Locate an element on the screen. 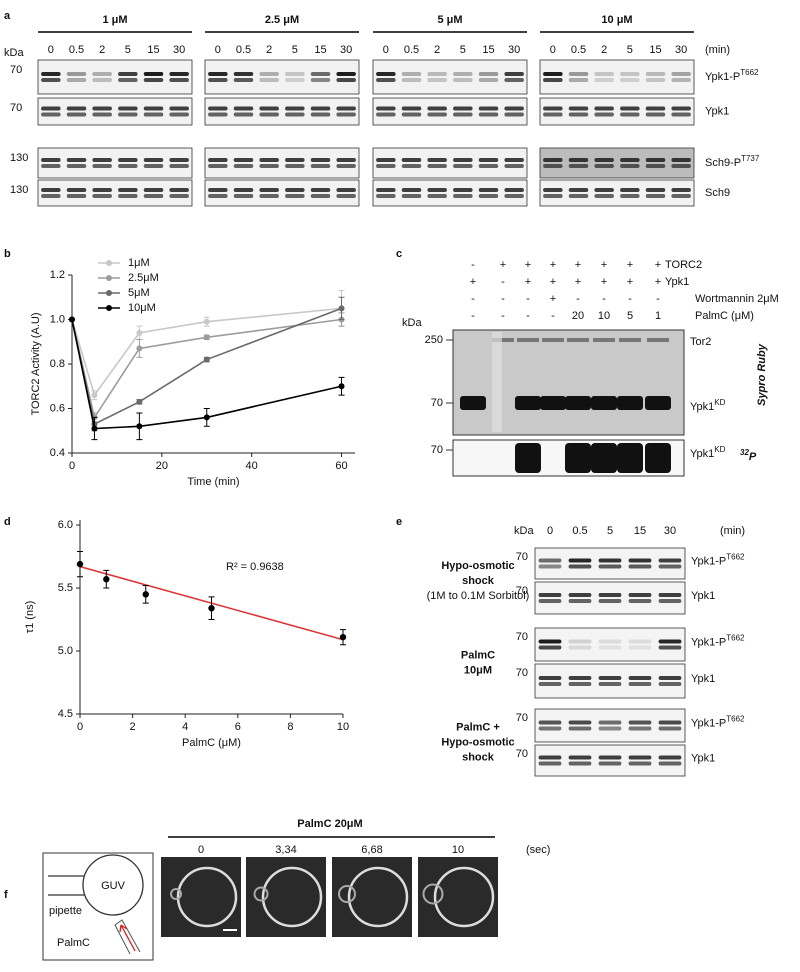  legend-label: 1μM is located at coordinates (139, 263).